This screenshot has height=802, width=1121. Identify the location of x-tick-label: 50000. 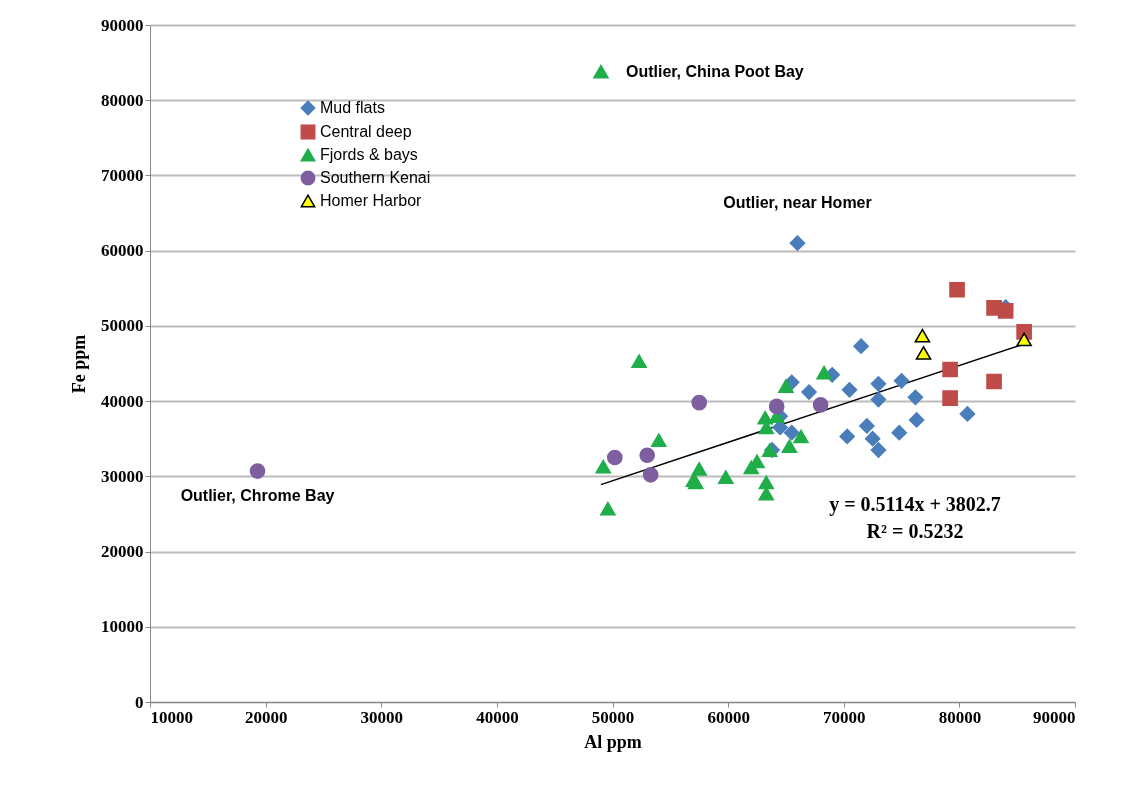
(613, 717).